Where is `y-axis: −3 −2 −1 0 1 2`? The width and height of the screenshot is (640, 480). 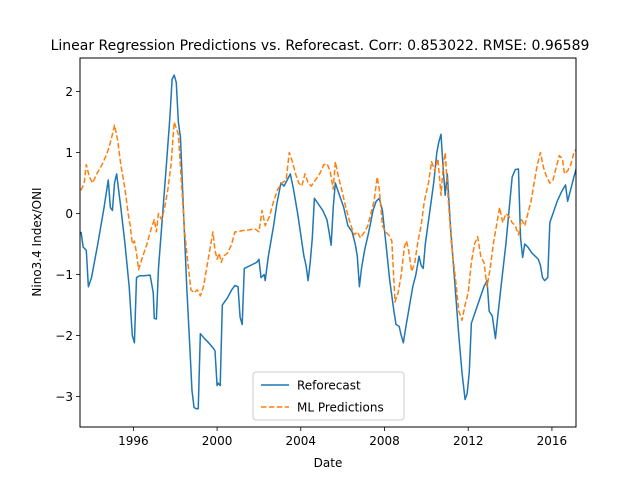
y-axis: −3 −2 −1 0 1 2 is located at coordinates (67, 244).